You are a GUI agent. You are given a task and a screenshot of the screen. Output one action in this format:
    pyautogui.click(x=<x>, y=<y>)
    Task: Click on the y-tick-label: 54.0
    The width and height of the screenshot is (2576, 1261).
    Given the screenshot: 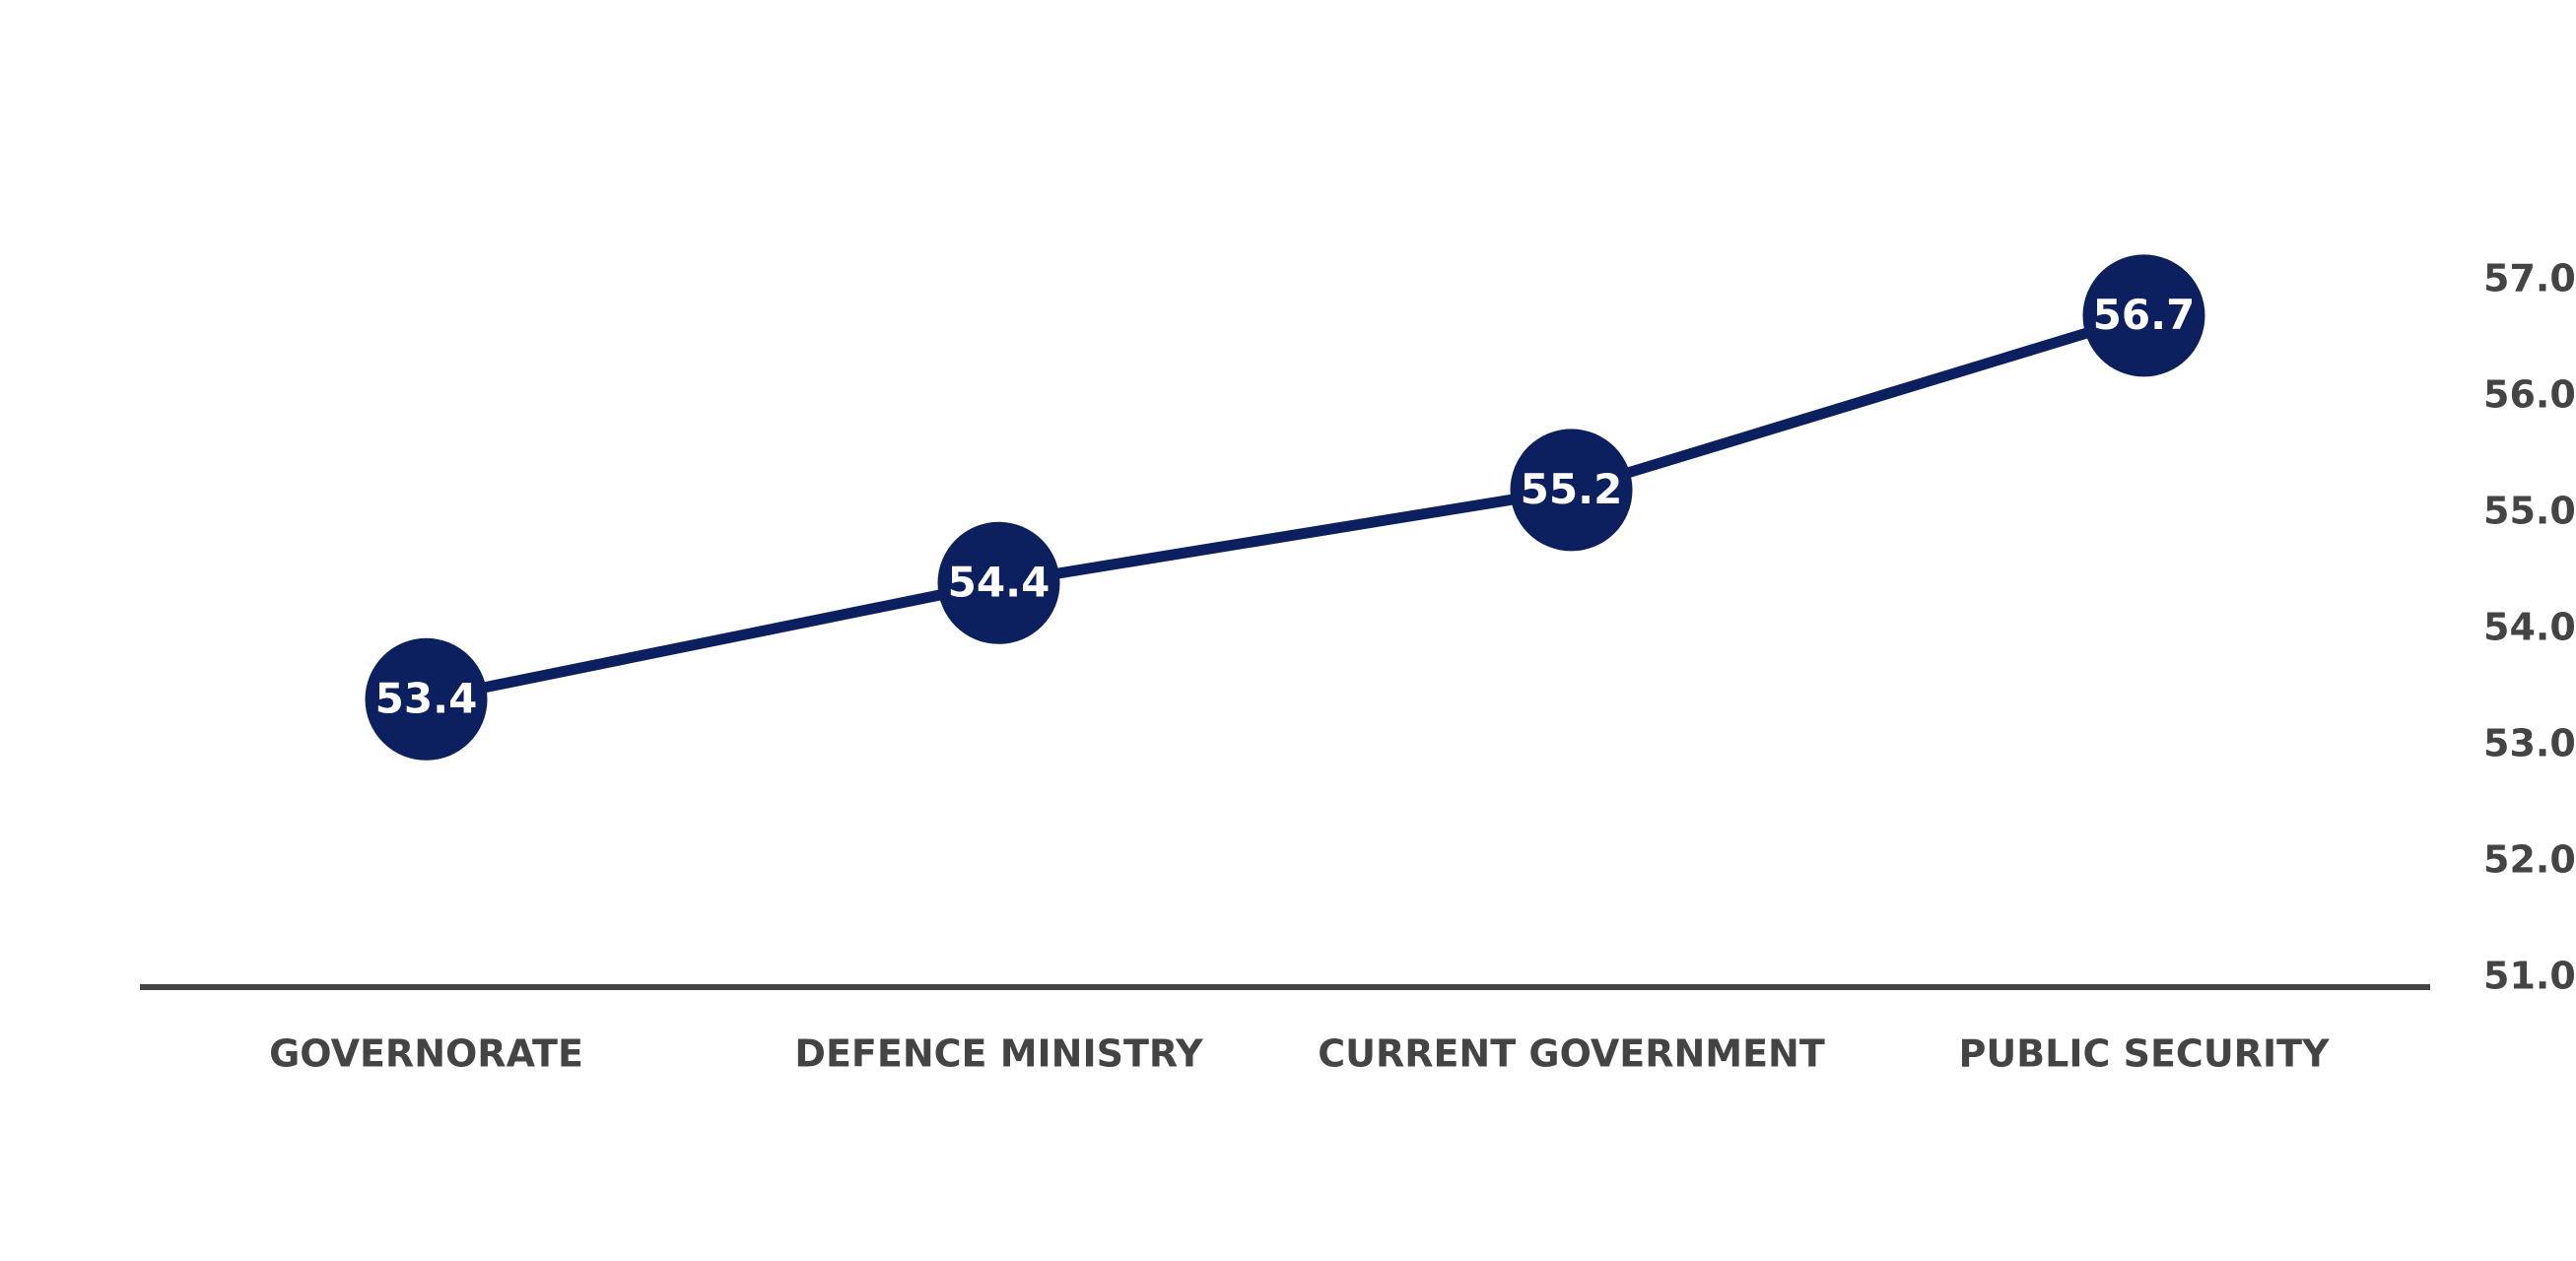 What is the action you would take?
    pyautogui.click(x=2529, y=627)
    